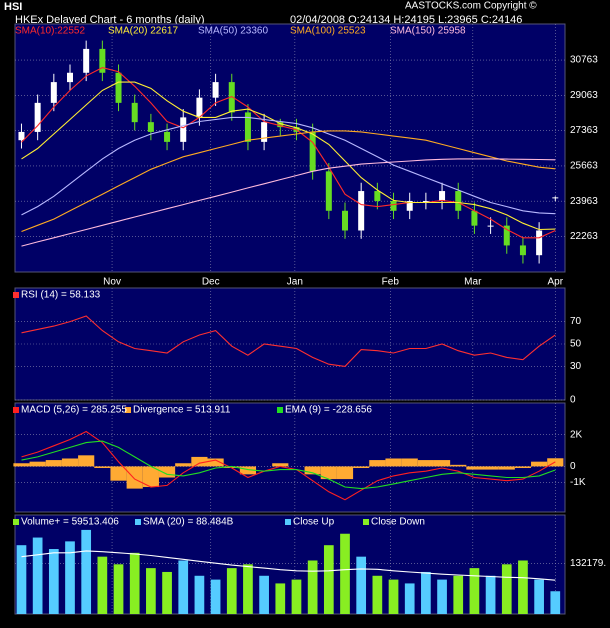 Image resolution: width=610 pixels, height=628 pixels. What do you see at coordinates (578, 482) in the screenshot?
I see `y-tick-label: -1K` at bounding box center [578, 482].